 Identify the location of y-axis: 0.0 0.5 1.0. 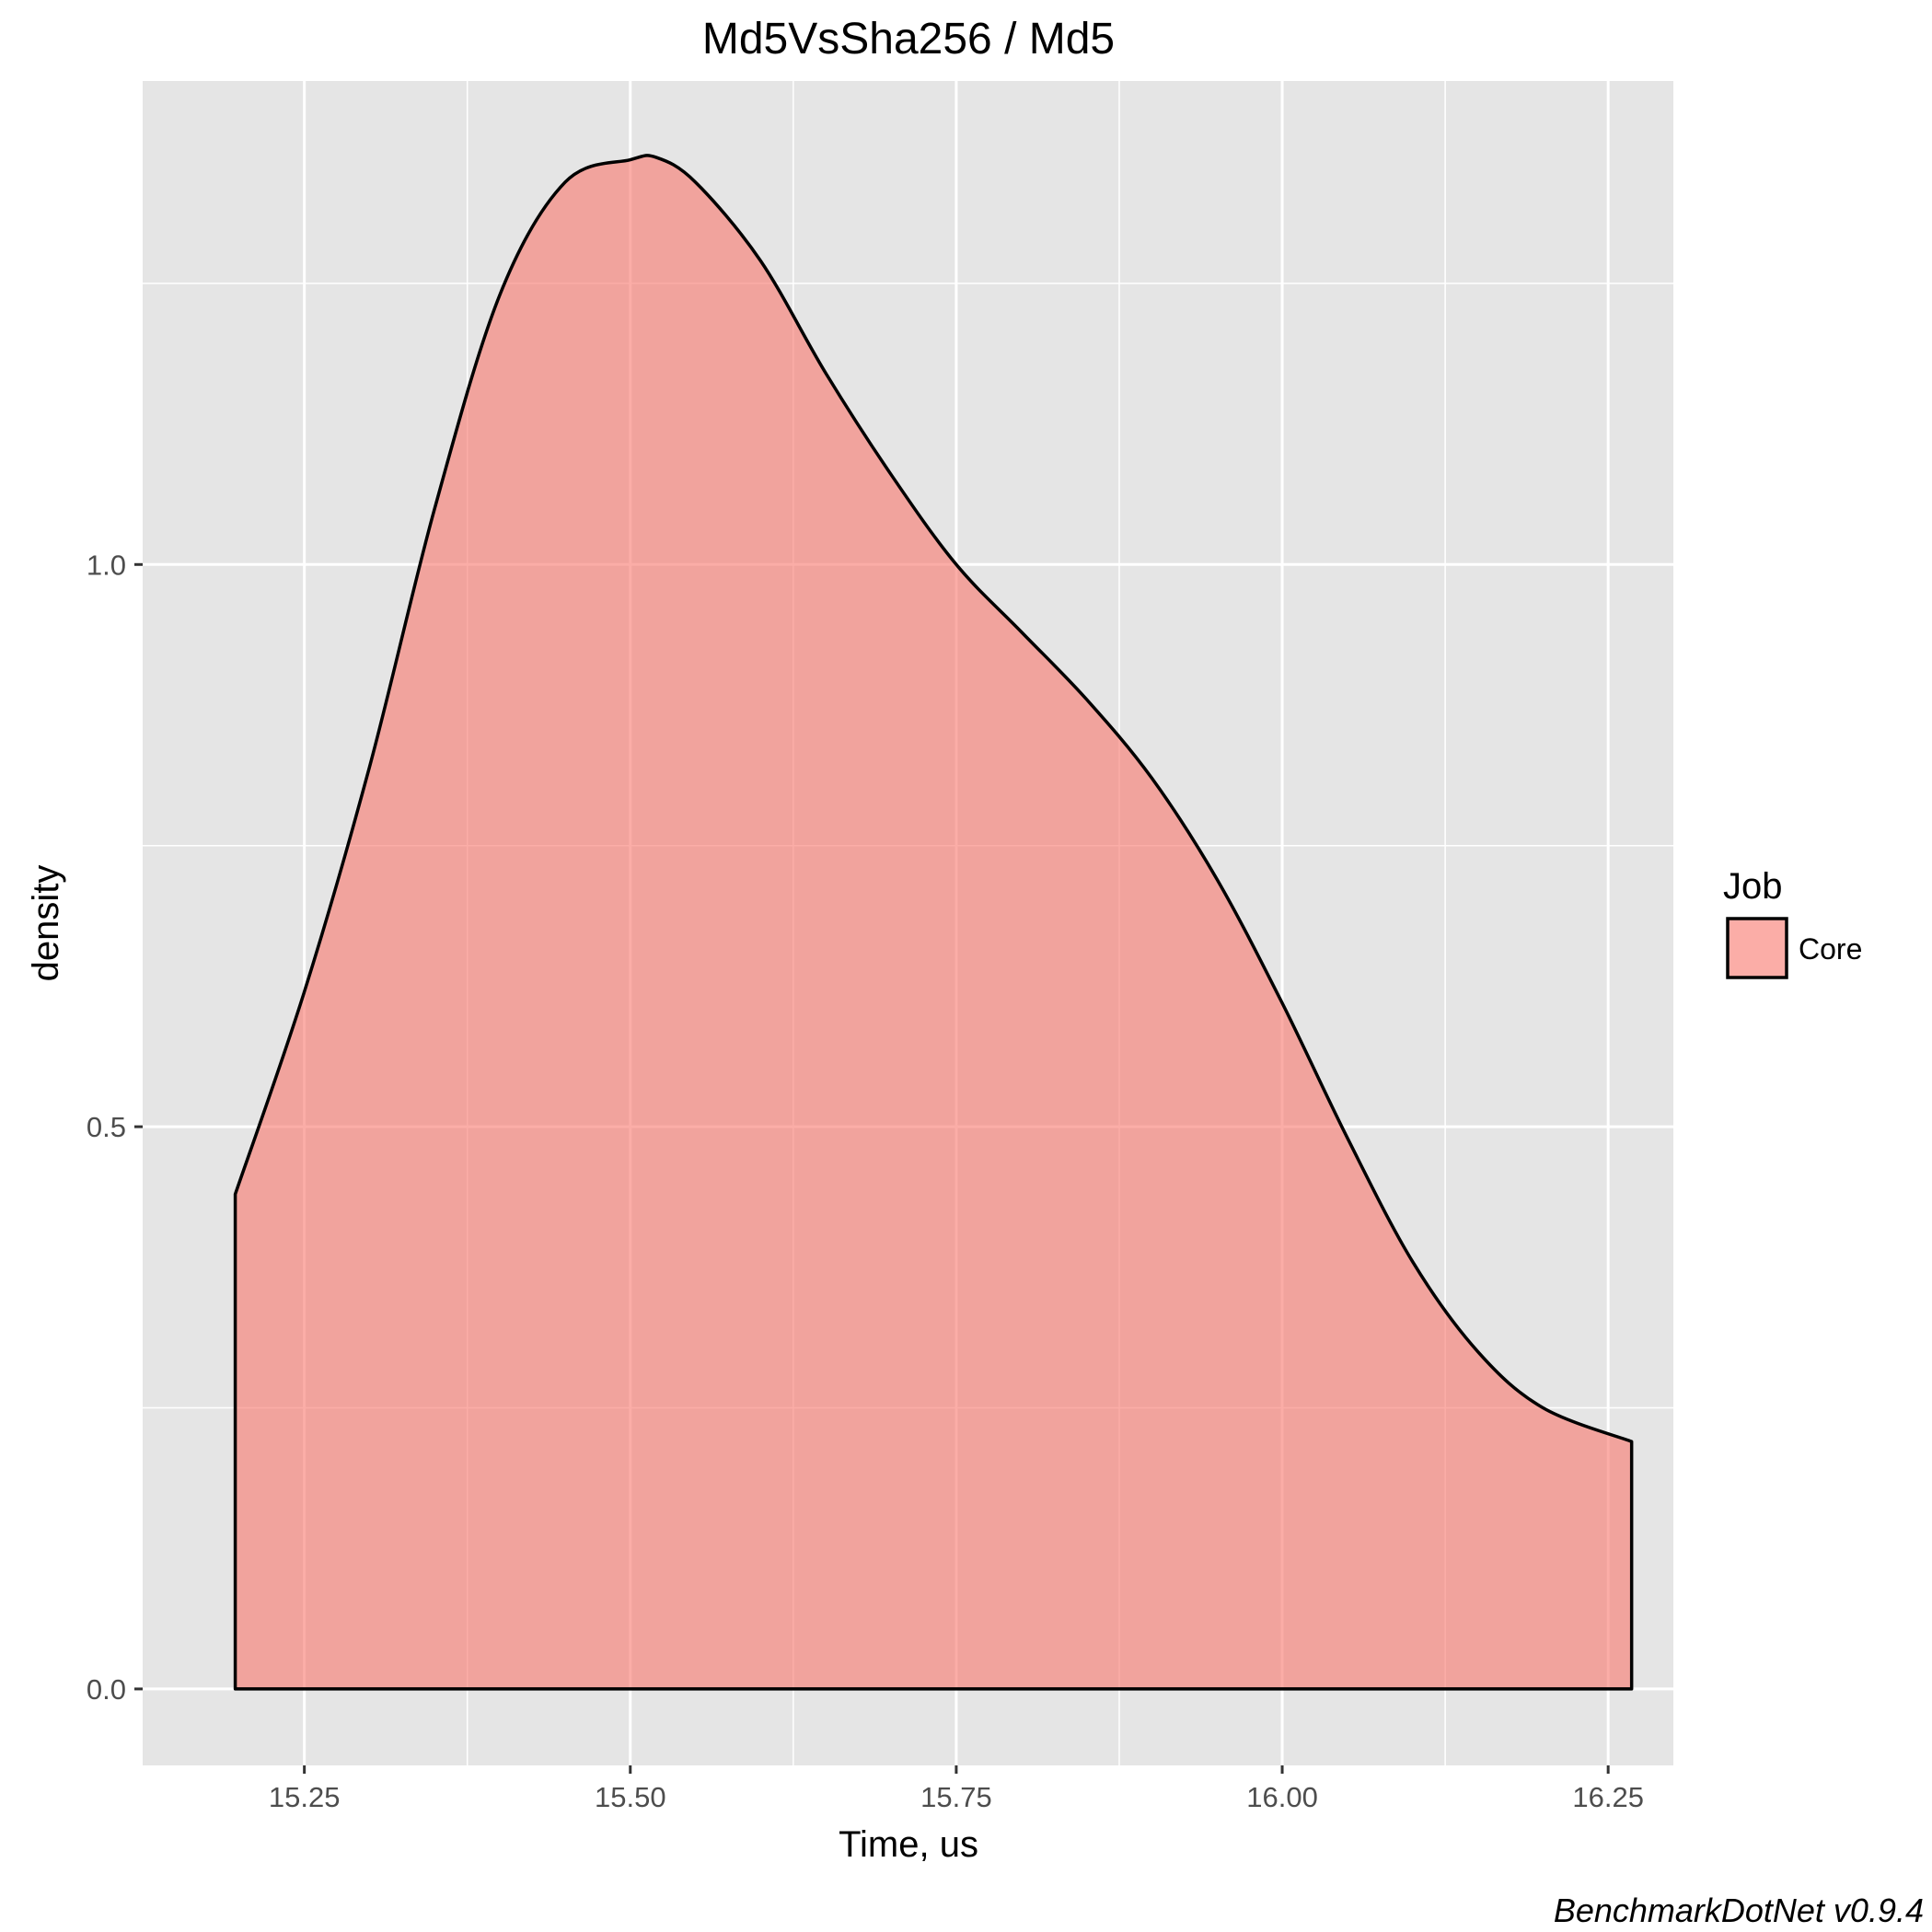
(115, 1128).